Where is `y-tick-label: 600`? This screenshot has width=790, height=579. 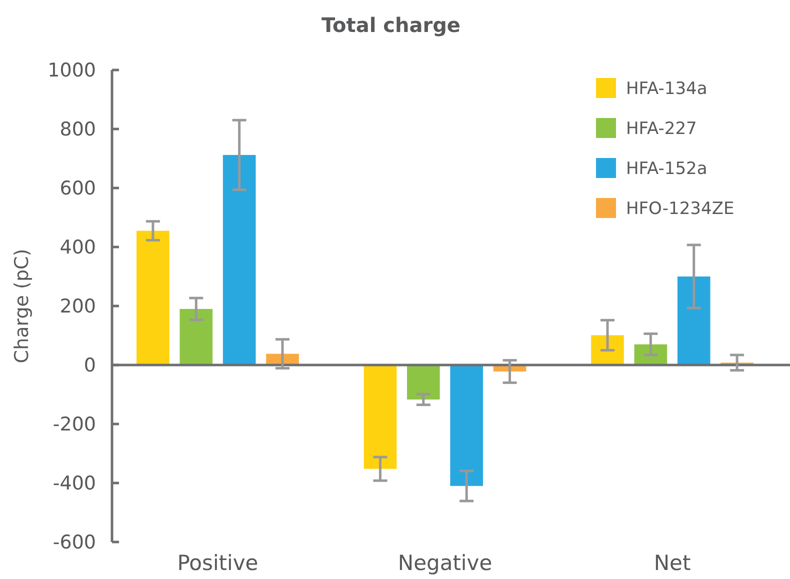
y-tick-label: 600 is located at coordinates (78, 189).